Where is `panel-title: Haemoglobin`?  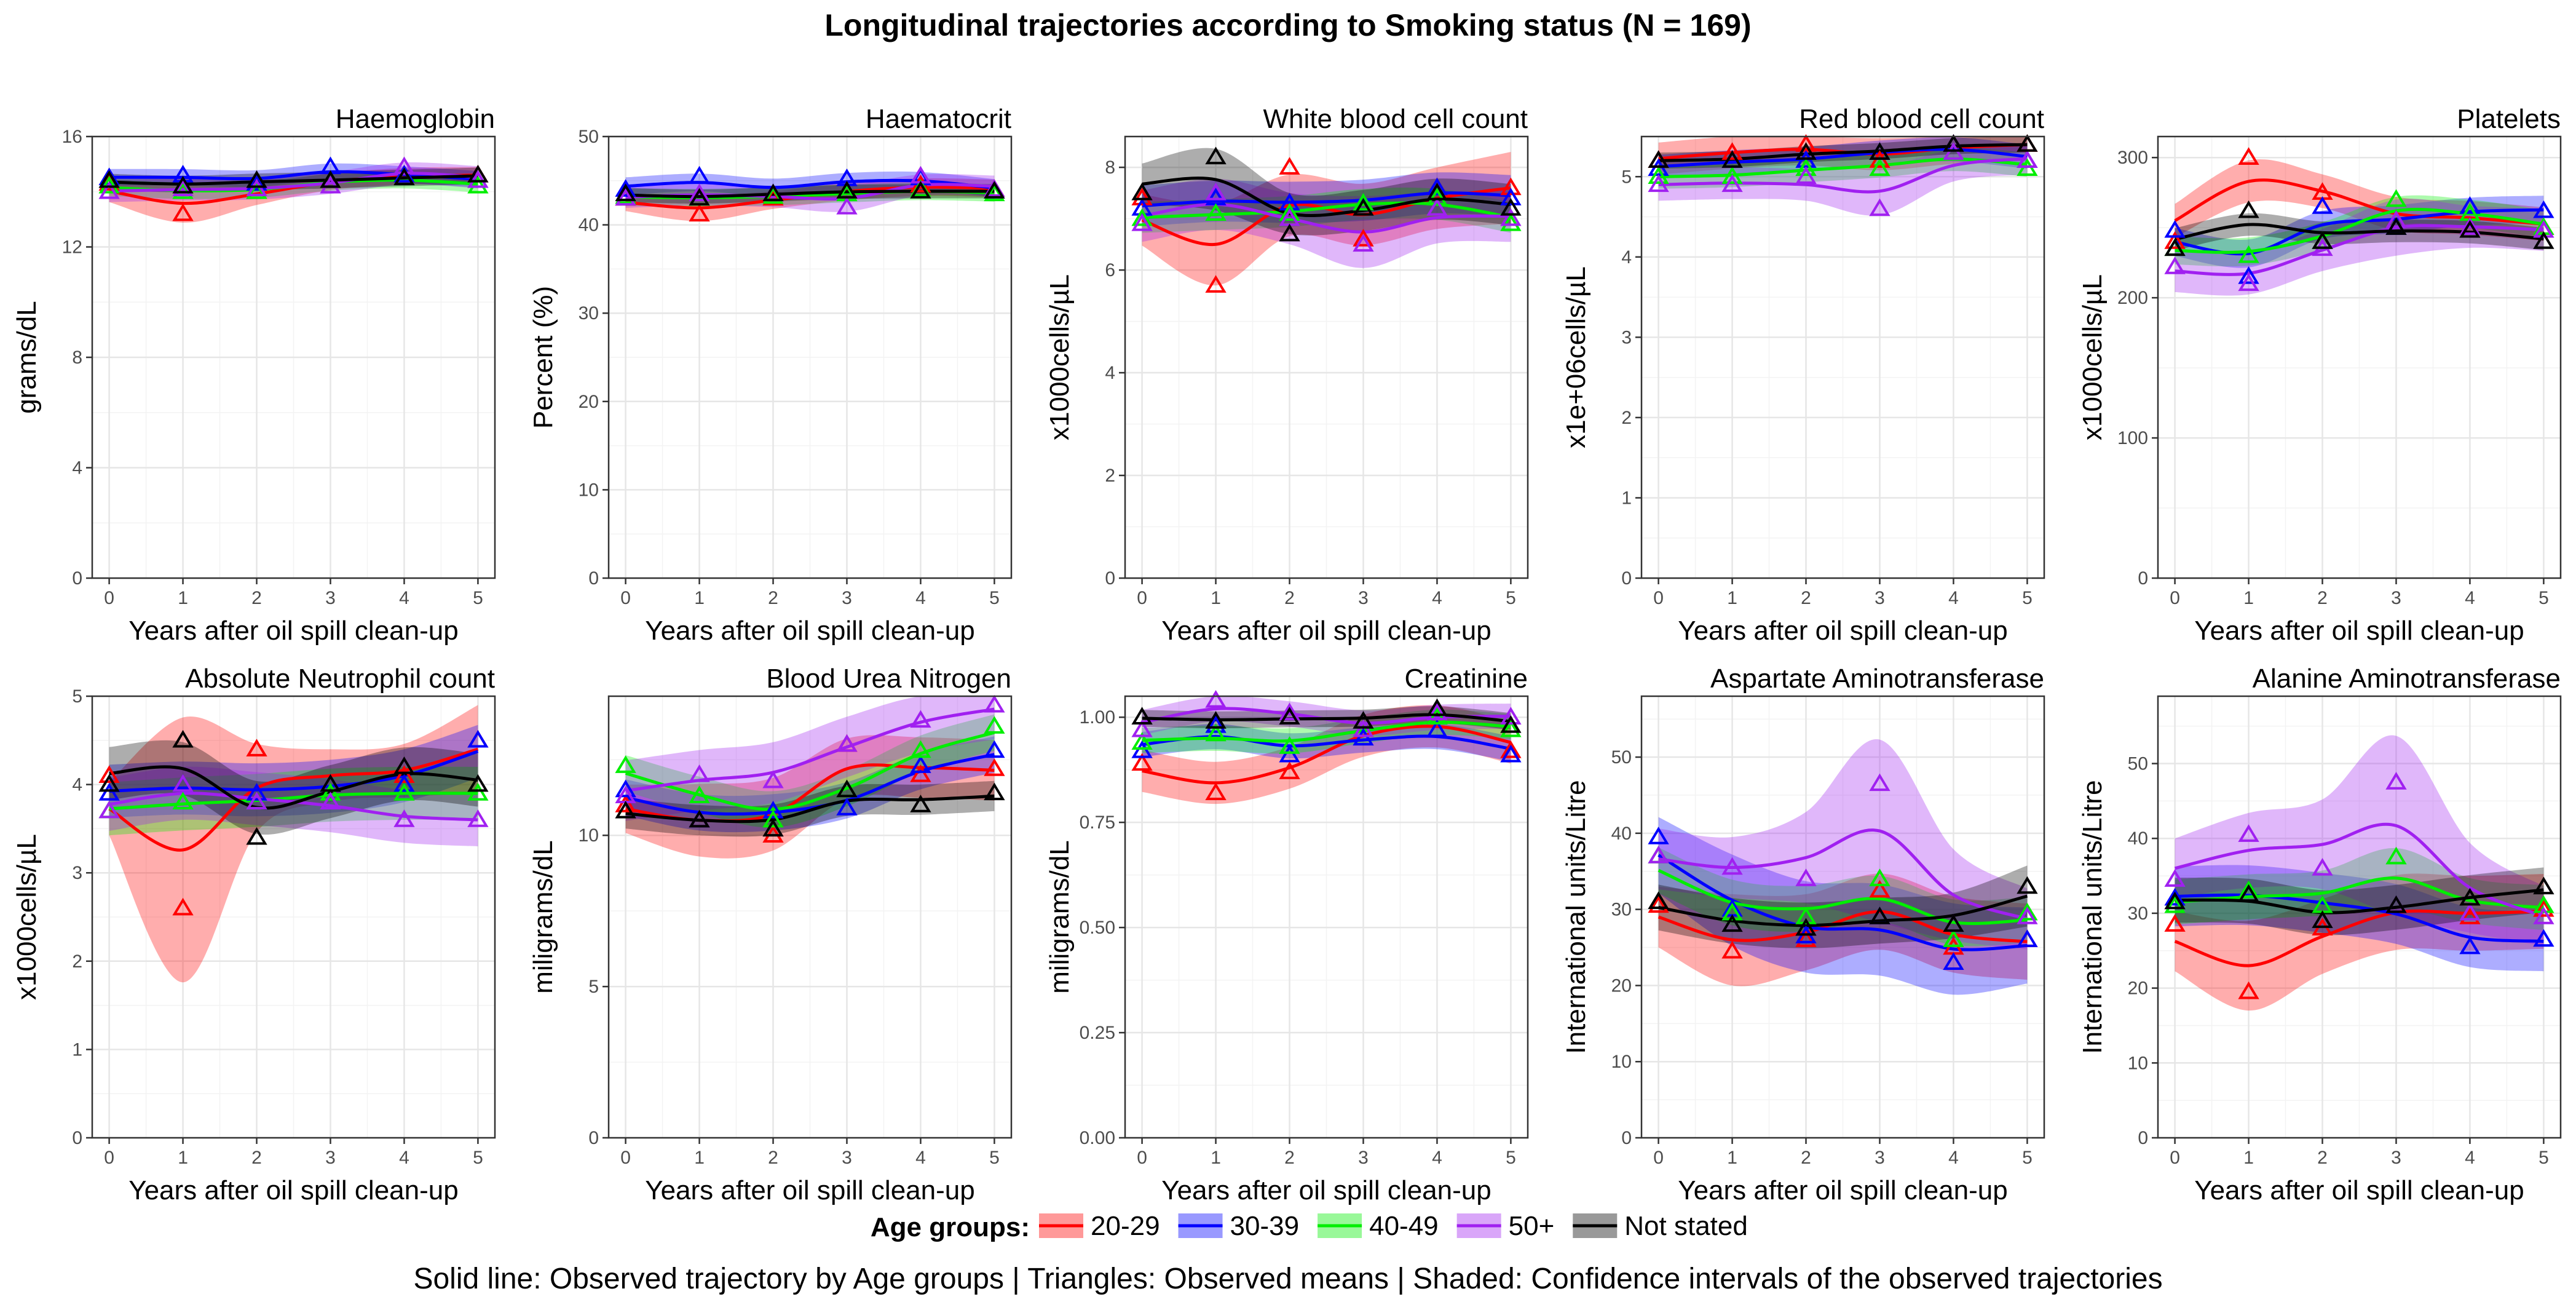 panel-title: Haemoglobin is located at coordinates (416, 119).